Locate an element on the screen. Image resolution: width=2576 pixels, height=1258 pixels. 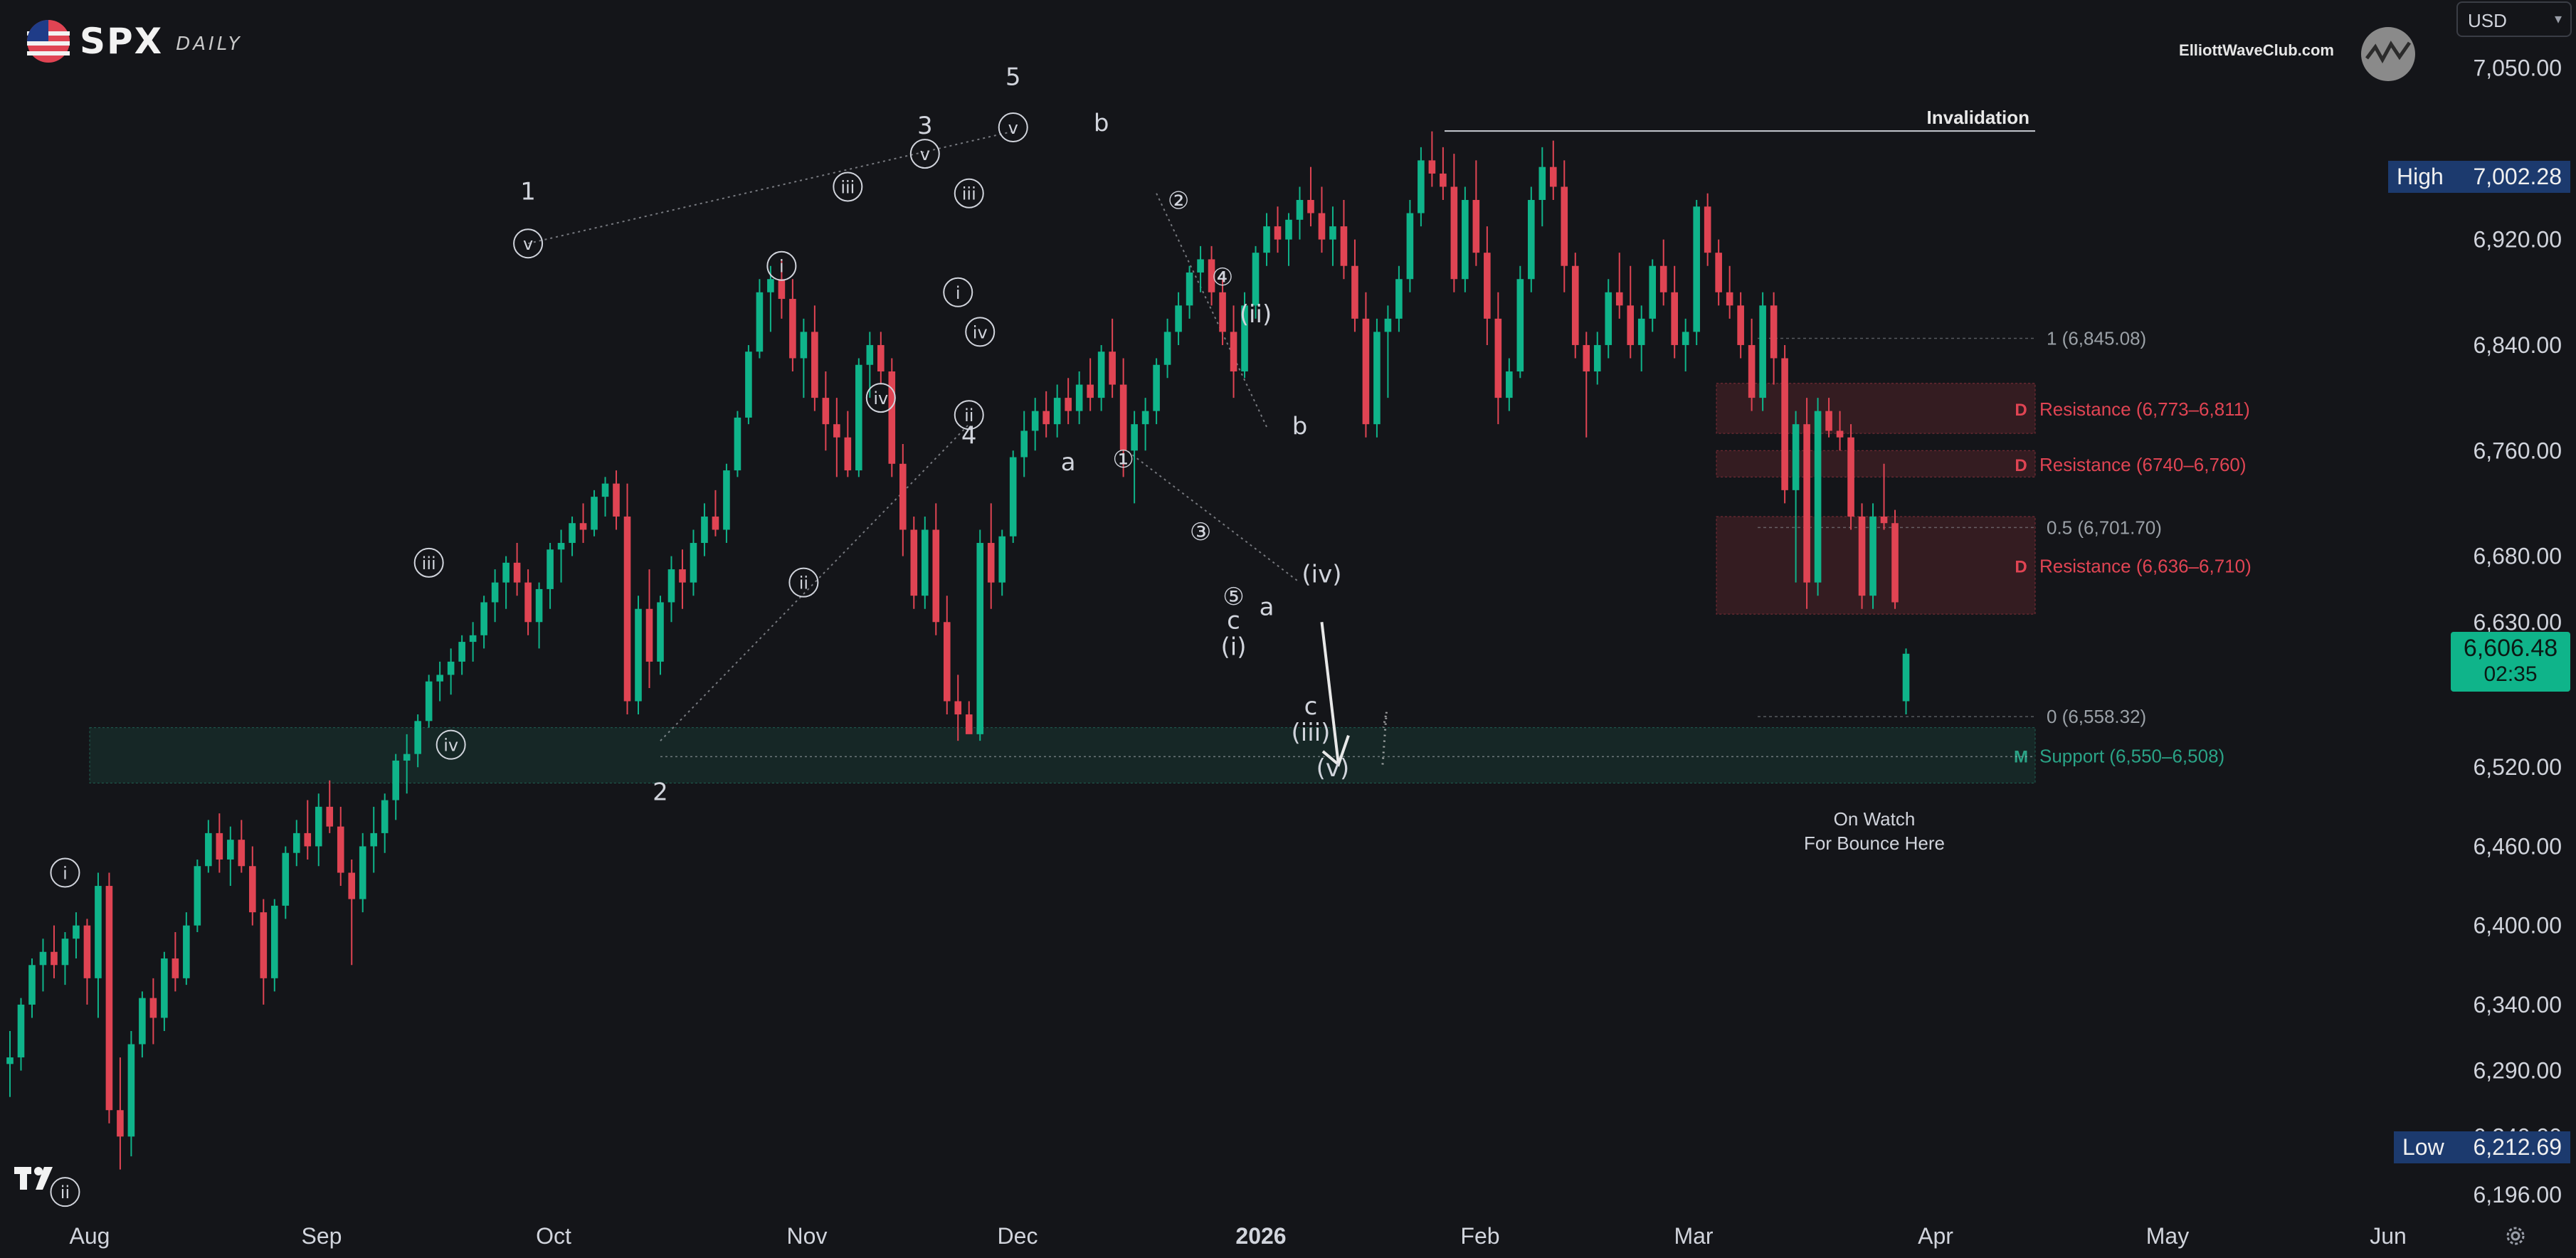
price-tick-label: 6,290.00 is located at coordinates (2517, 1071).